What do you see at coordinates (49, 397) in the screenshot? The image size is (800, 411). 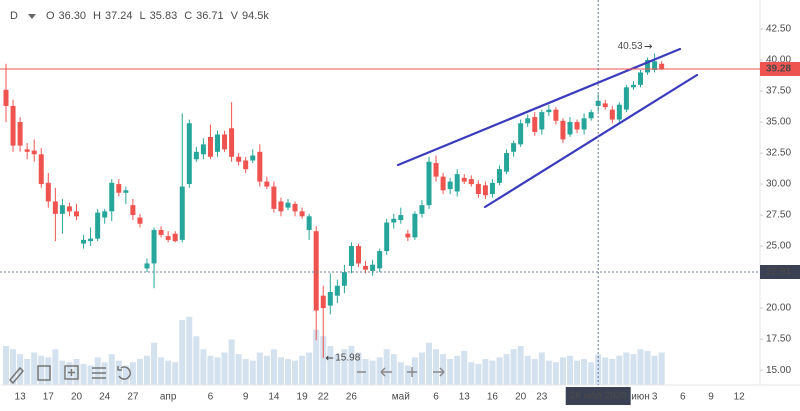 I see `x-tick-label: 17` at bounding box center [49, 397].